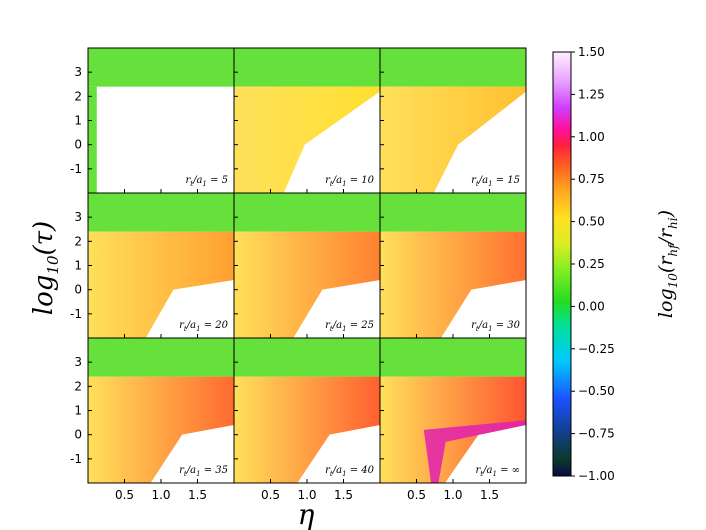 The height and width of the screenshot is (530, 706). What do you see at coordinates (496, 326) in the screenshot?
I see `panel-label: rt/a1 = 30` at bounding box center [496, 326].